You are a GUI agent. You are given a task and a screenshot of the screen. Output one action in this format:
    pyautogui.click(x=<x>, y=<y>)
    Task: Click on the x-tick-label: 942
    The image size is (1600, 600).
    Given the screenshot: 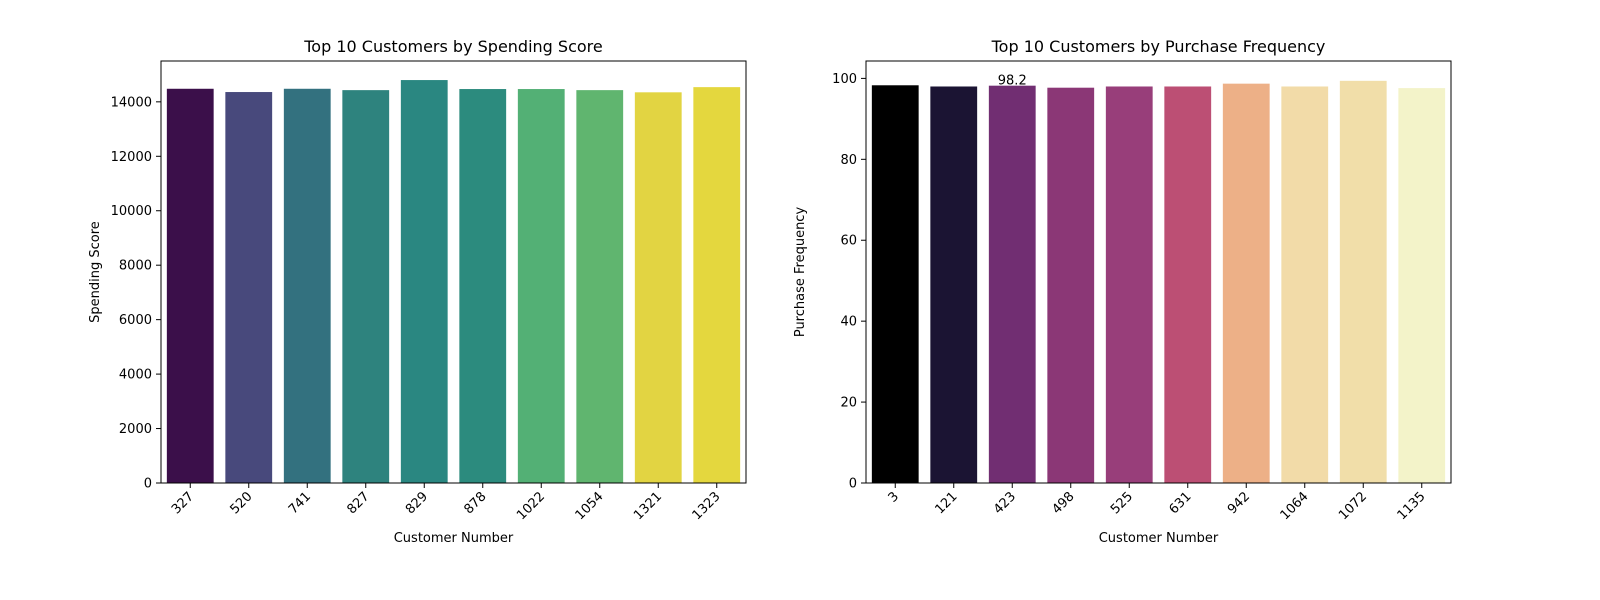 What is the action you would take?
    pyautogui.click(x=1239, y=503)
    